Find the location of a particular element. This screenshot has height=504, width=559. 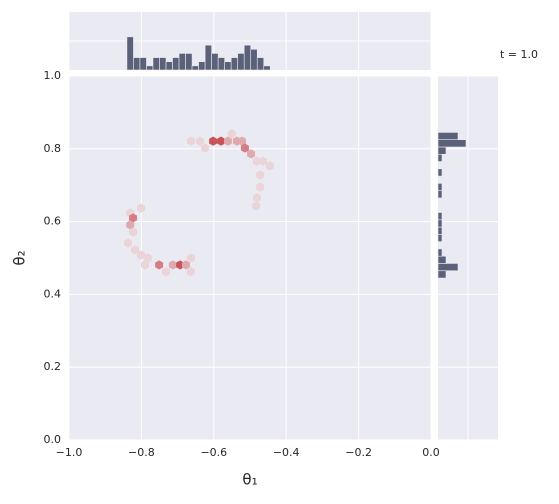

y-tick-label: 0.6 is located at coordinates (53, 221).